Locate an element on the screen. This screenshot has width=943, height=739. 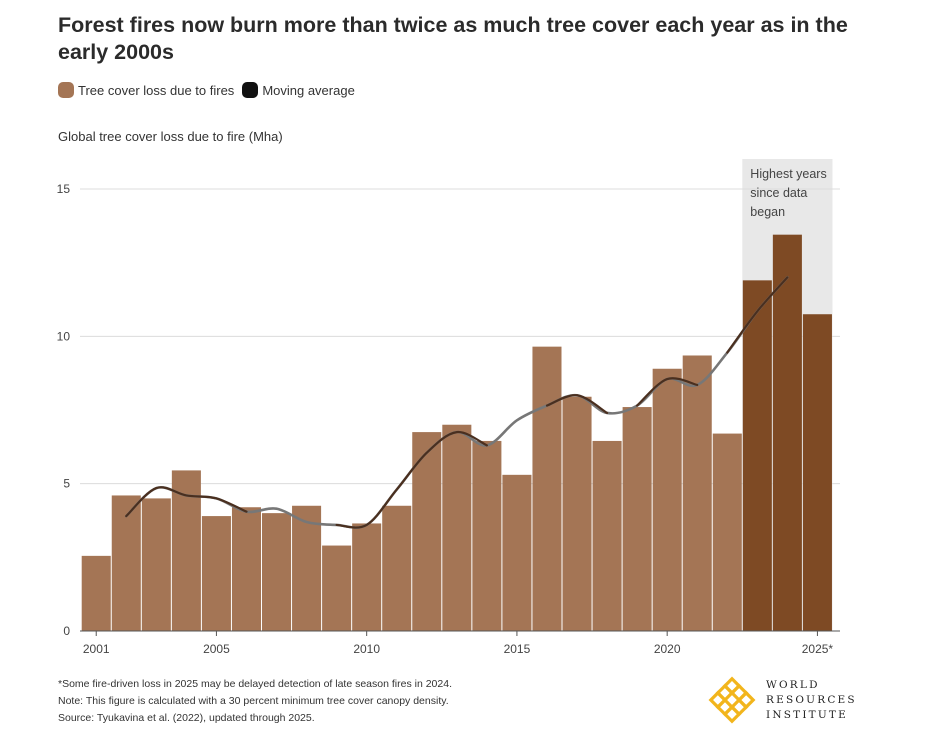
legend-label-bars: Tree cover loss due to fires is located at coordinates (156, 90).